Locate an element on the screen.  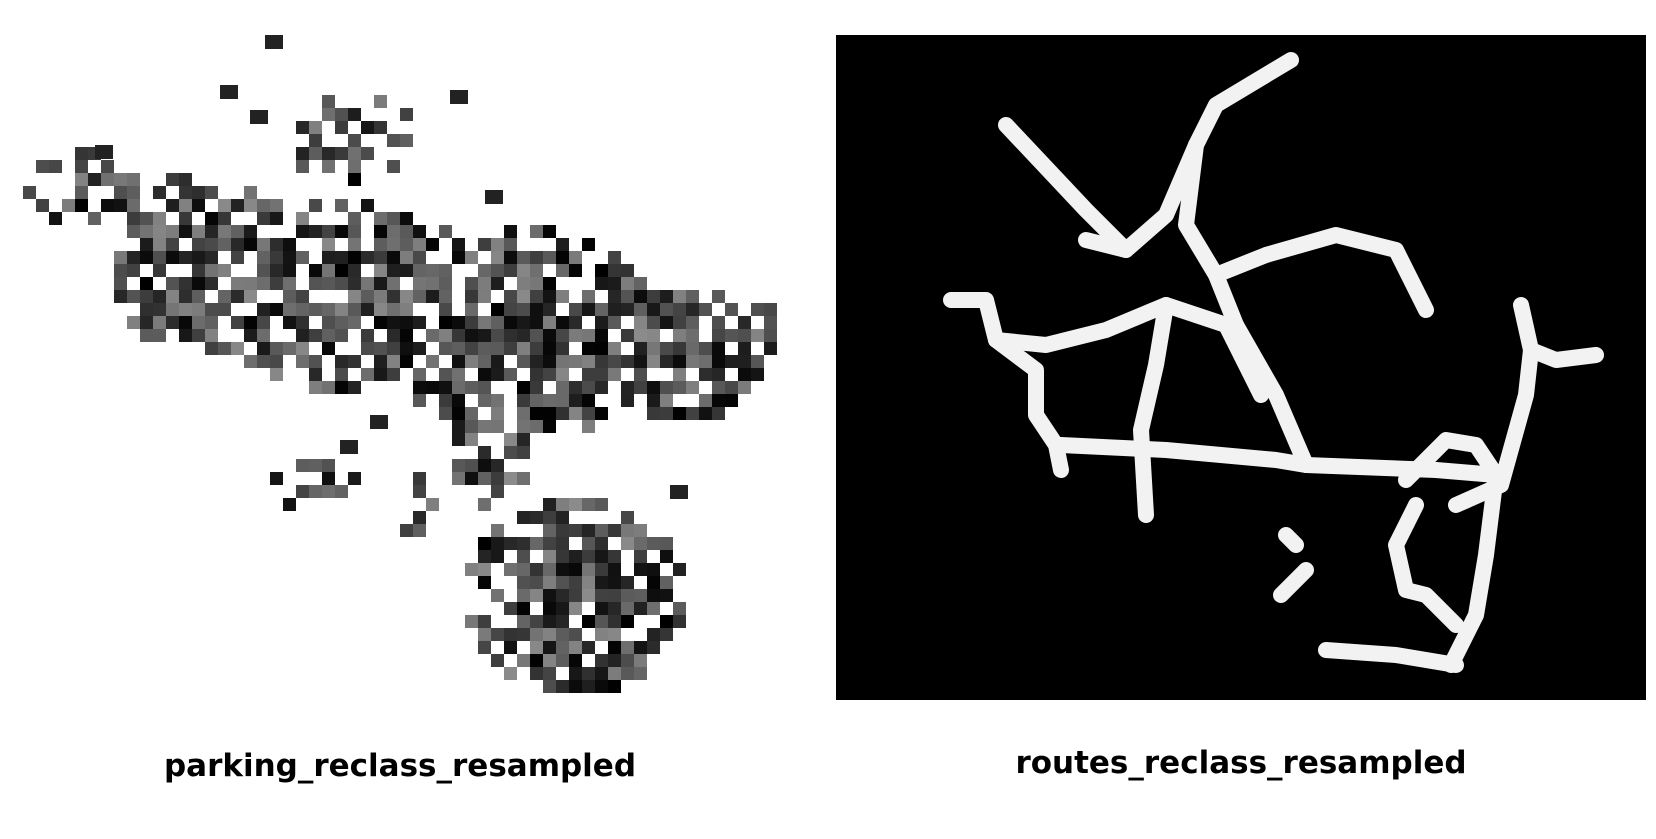
parking-panel-title: parking_reclass_resampled is located at coordinates (400, 766).